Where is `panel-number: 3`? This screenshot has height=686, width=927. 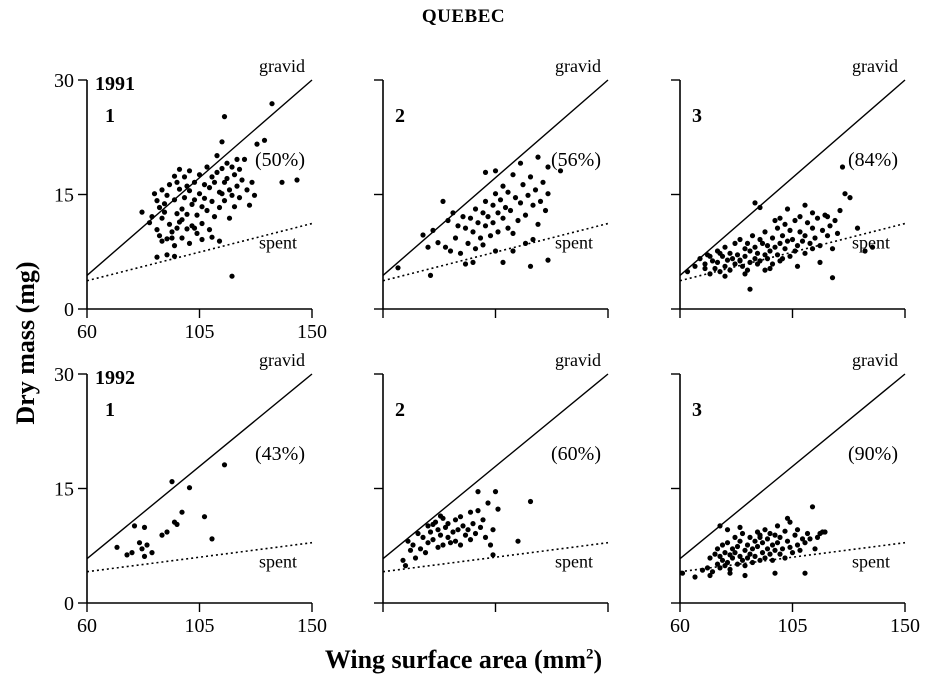 panel-number: 3 is located at coordinates (697, 410).